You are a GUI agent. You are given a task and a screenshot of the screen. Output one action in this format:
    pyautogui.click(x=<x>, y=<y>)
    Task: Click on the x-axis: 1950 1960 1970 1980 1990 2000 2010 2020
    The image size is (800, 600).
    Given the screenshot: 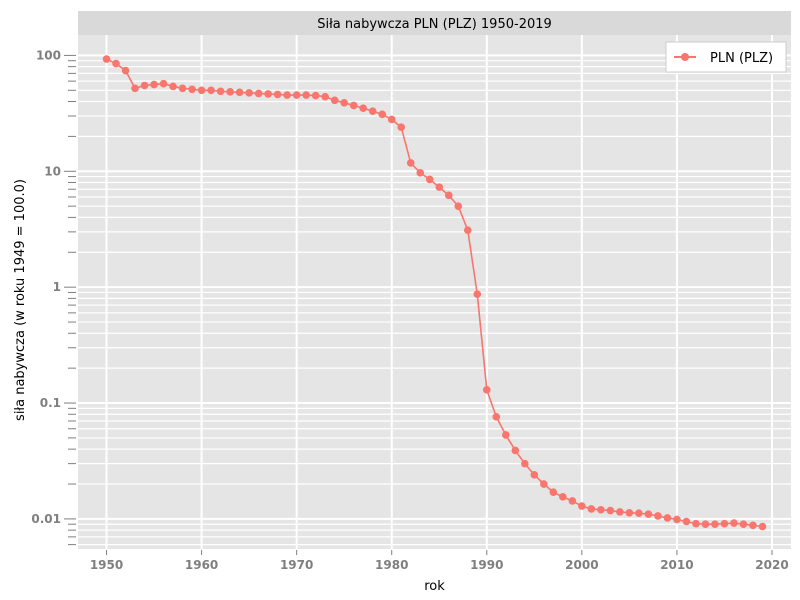 What is the action you would take?
    pyautogui.click(x=439, y=561)
    